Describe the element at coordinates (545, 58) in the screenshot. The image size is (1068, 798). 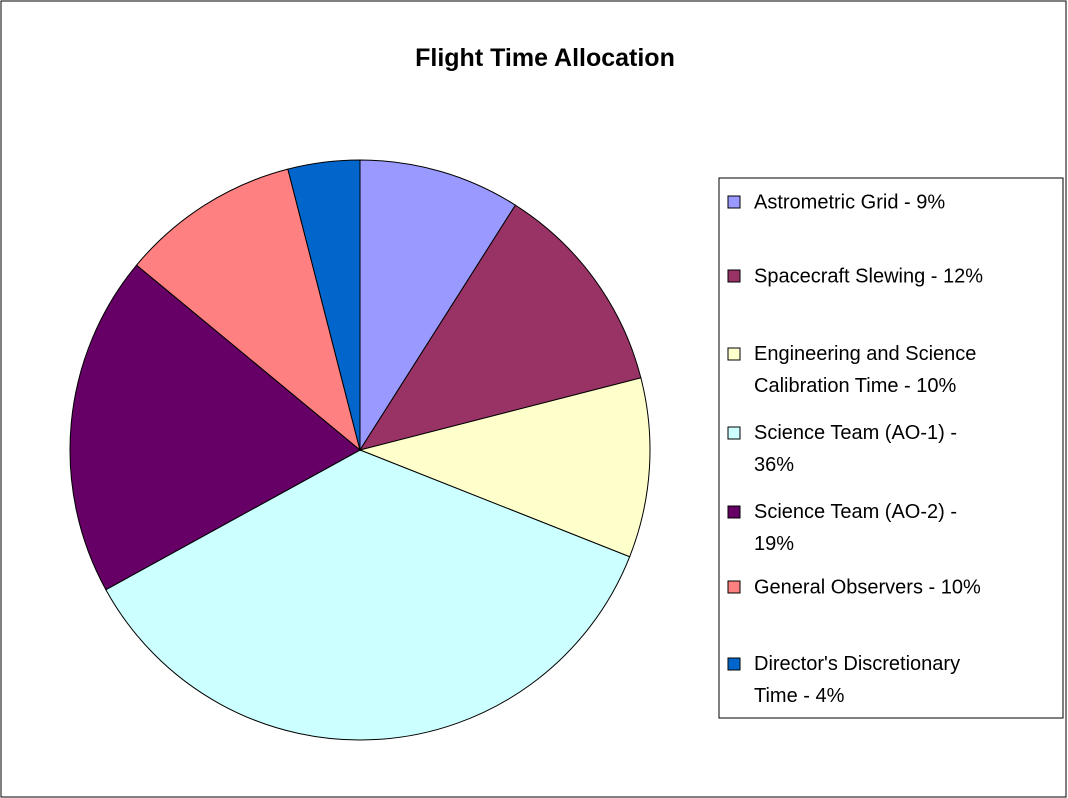
I see `chart-title: Flight Time Allocation` at that location.